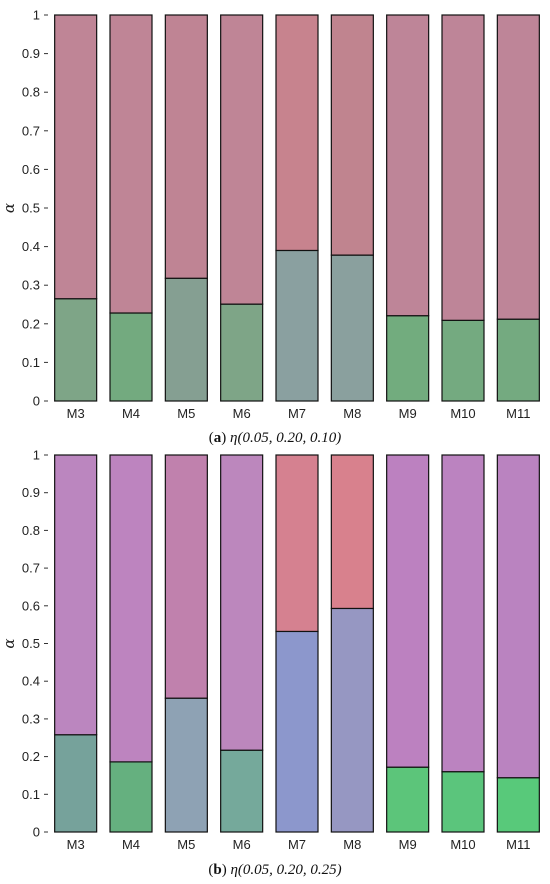 Image resolution: width=550 pixels, height=884 pixels. Describe the element at coordinates (217, 870) in the screenshot. I see `caption-letter: b` at that location.